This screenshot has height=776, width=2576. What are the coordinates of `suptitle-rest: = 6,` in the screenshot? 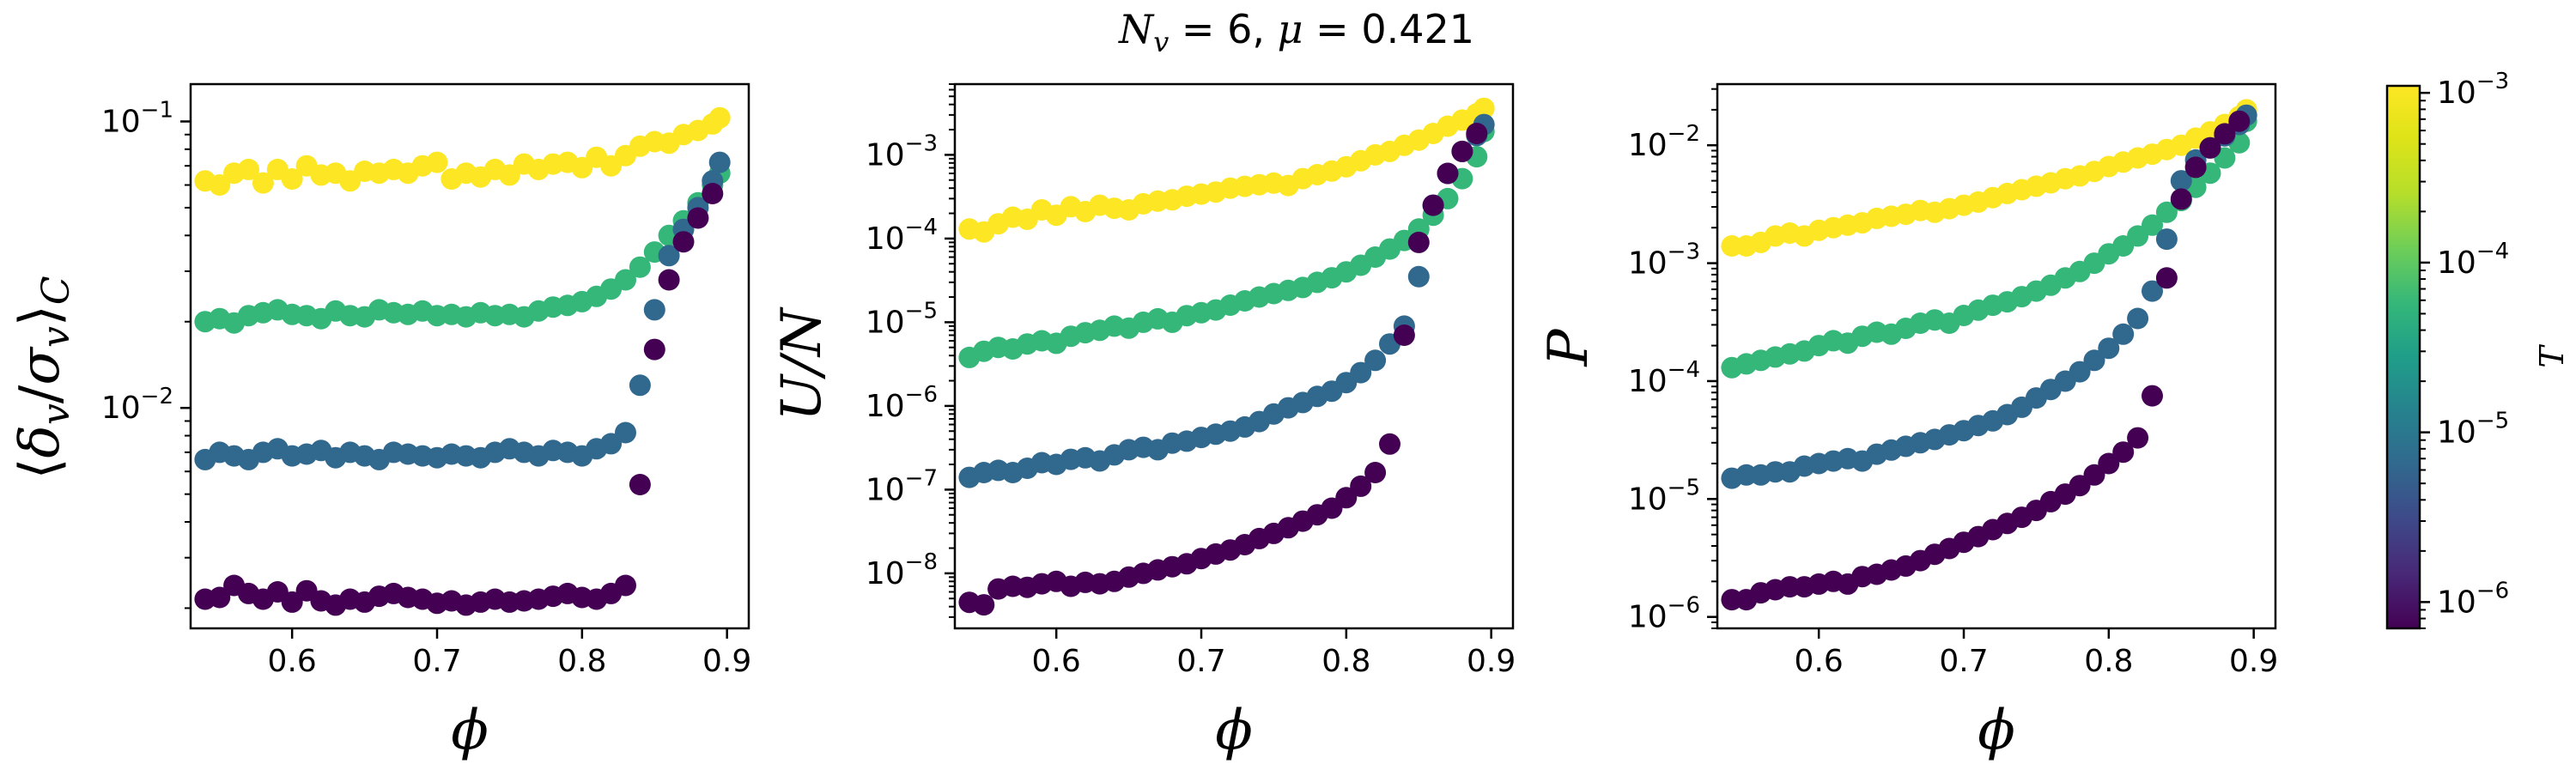 It's located at (1223, 29).